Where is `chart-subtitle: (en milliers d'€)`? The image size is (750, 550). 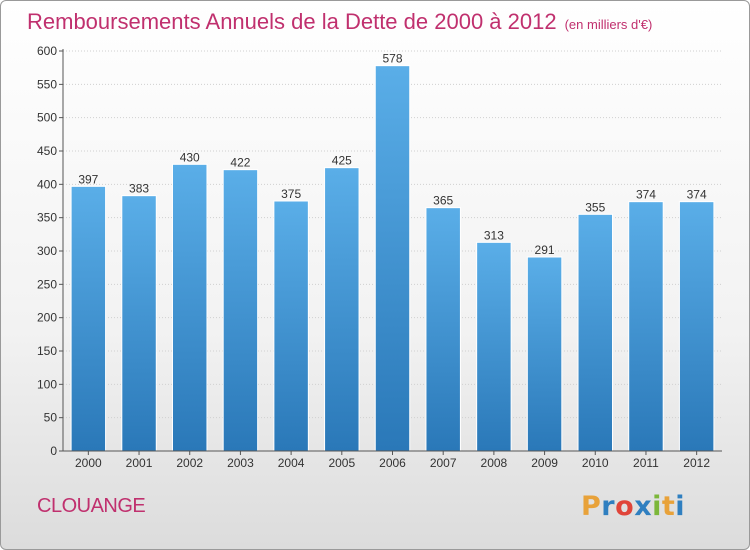 chart-subtitle: (en milliers d'€) is located at coordinates (608, 24).